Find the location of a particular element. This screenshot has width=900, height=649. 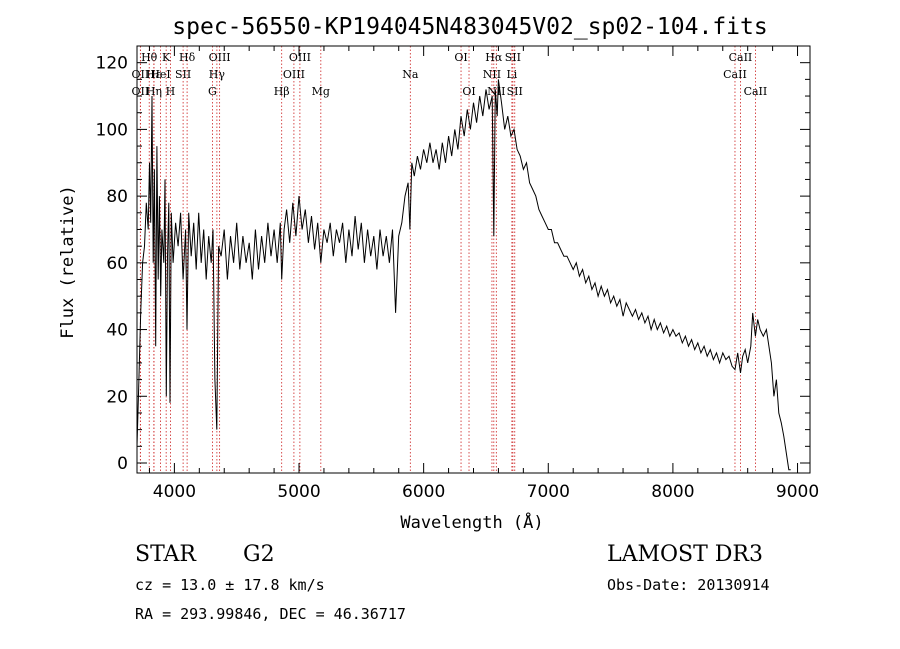

x-tick-label: 4000 is located at coordinates (174, 492).